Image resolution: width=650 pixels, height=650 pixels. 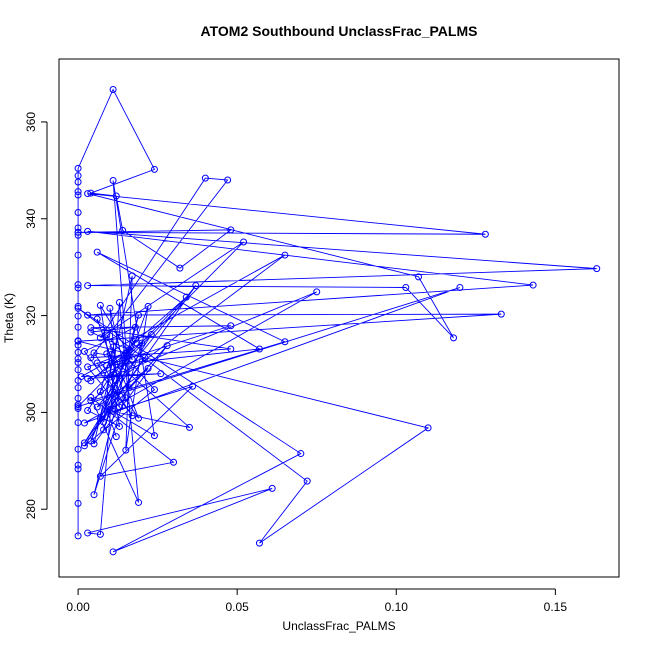 I want to click on x-tick-label: 0.05, so click(x=238, y=607).